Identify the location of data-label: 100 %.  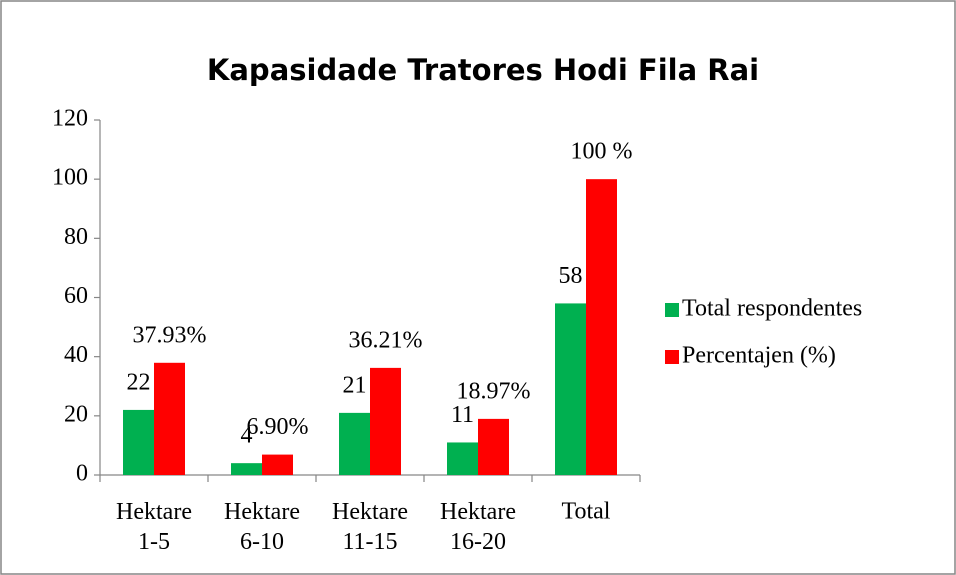
(602, 152).